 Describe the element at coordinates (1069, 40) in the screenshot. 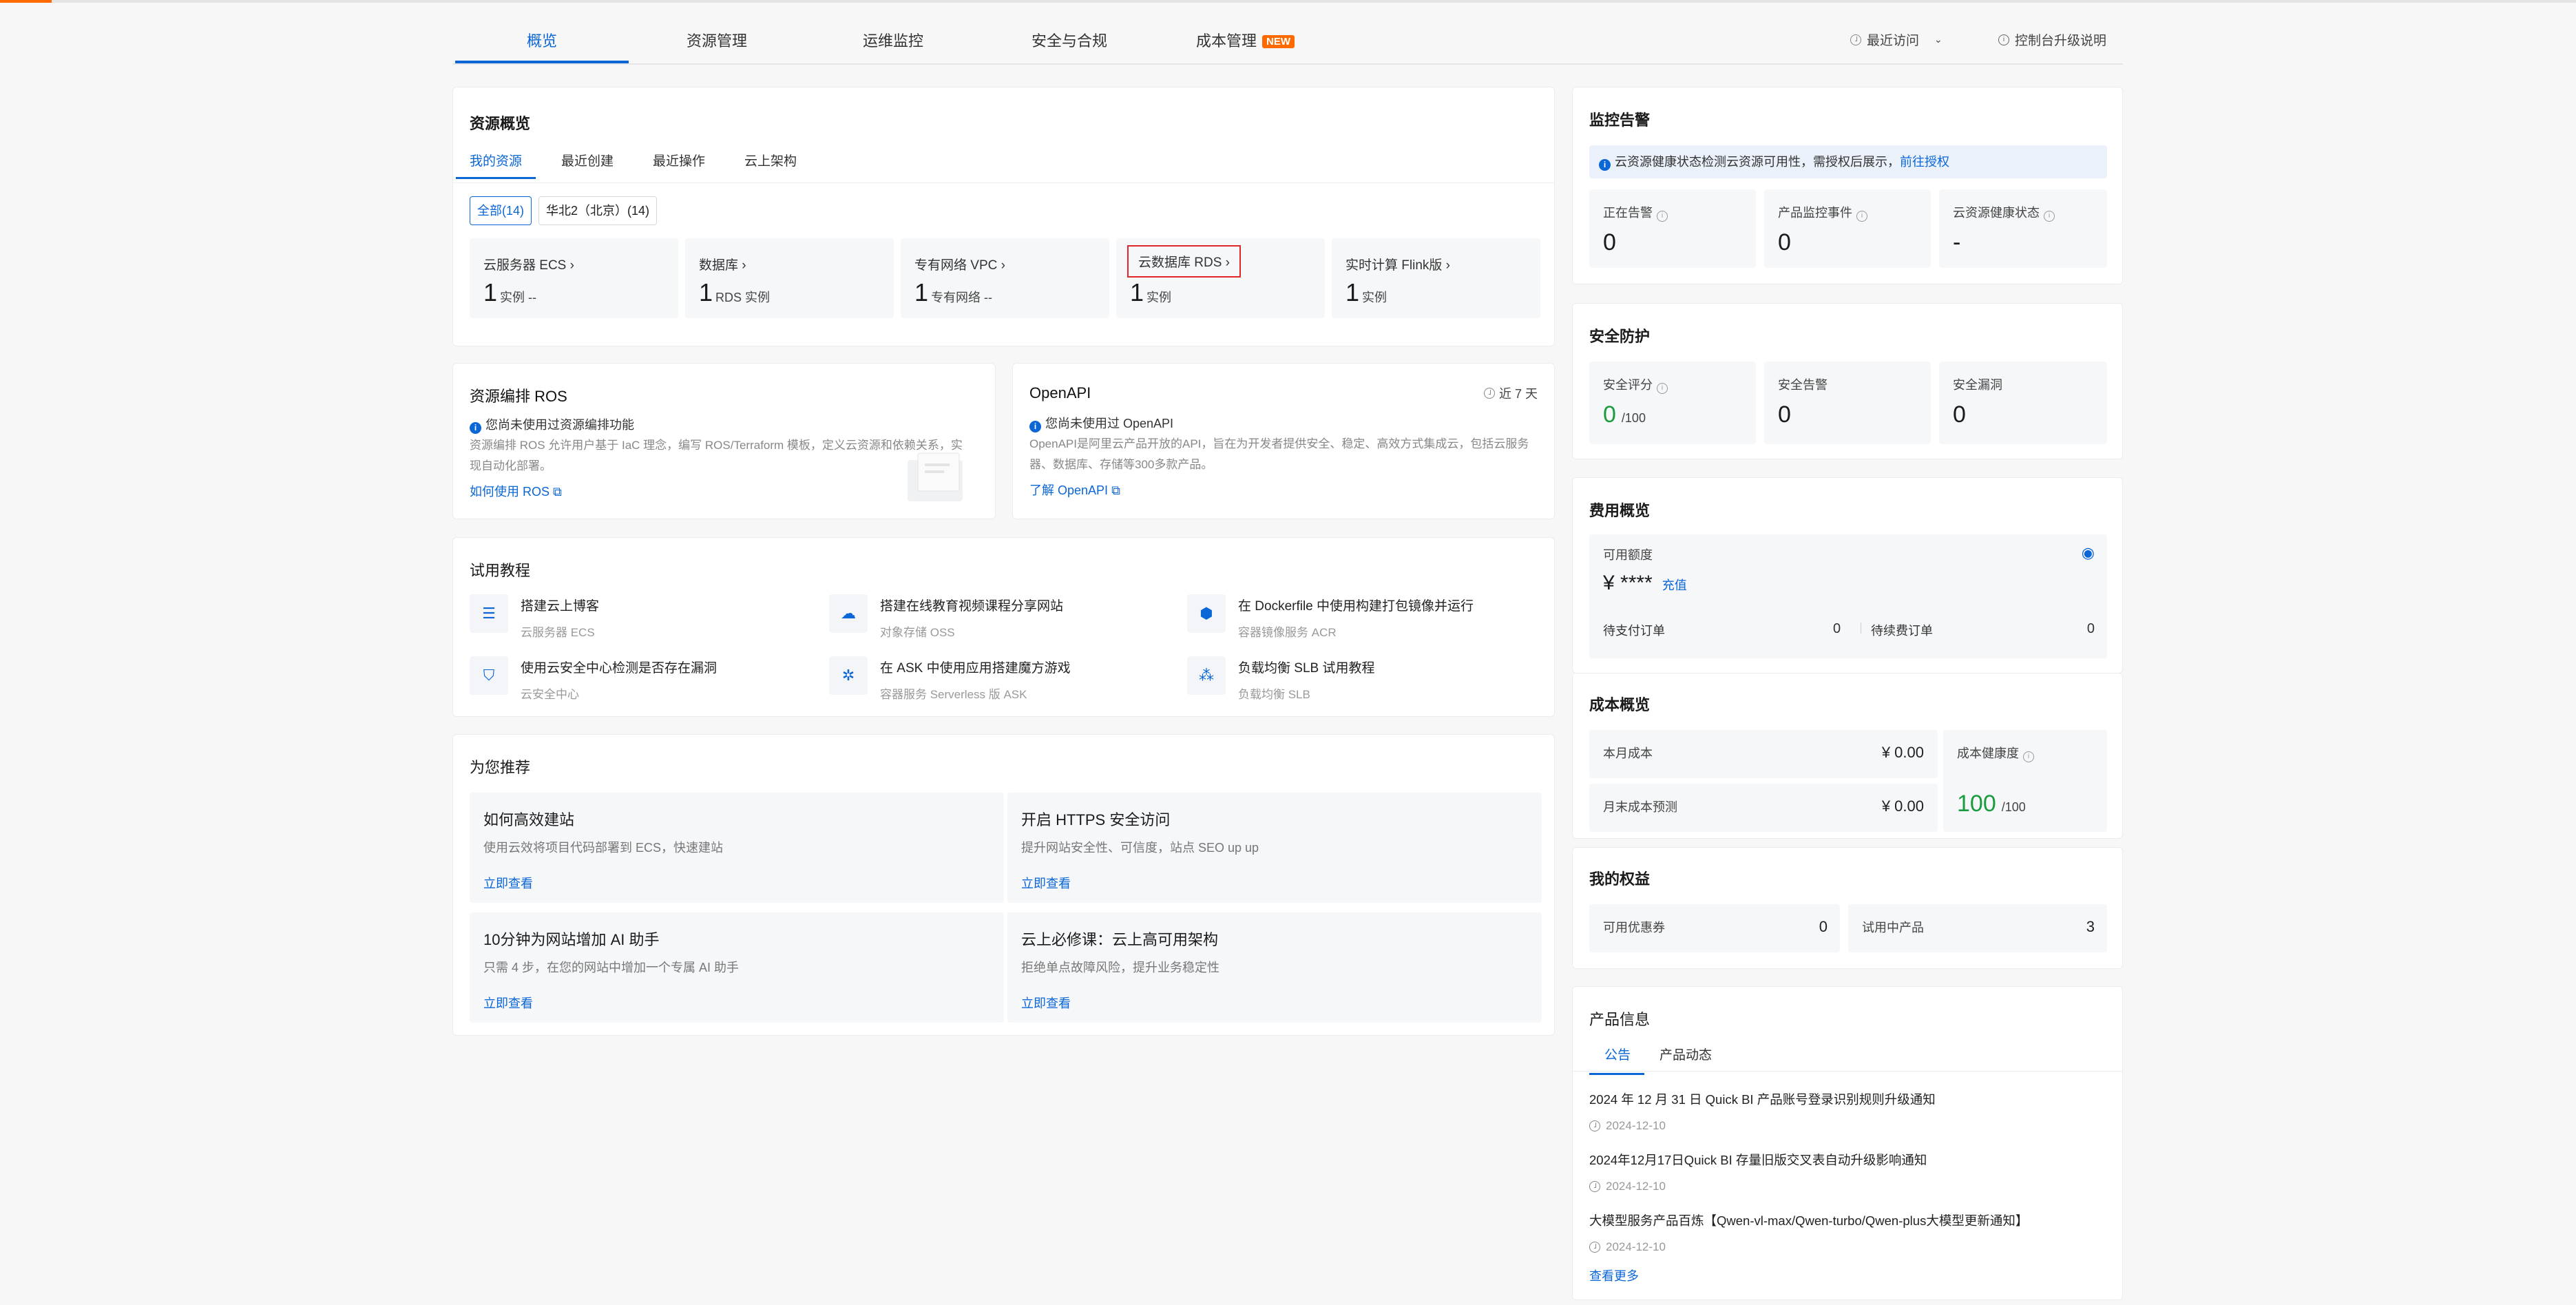

I see `tab-security-compliance: 安全与合规` at that location.